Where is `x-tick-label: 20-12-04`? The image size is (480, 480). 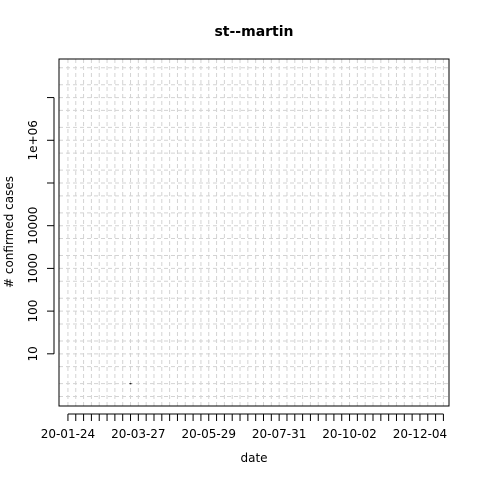 x-tick-label: 20-12-04 is located at coordinates (420, 434).